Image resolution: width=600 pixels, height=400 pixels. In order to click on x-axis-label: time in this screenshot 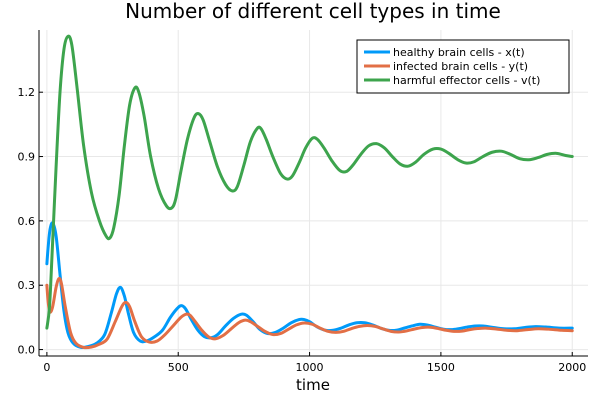, I will do `click(313, 385)`.